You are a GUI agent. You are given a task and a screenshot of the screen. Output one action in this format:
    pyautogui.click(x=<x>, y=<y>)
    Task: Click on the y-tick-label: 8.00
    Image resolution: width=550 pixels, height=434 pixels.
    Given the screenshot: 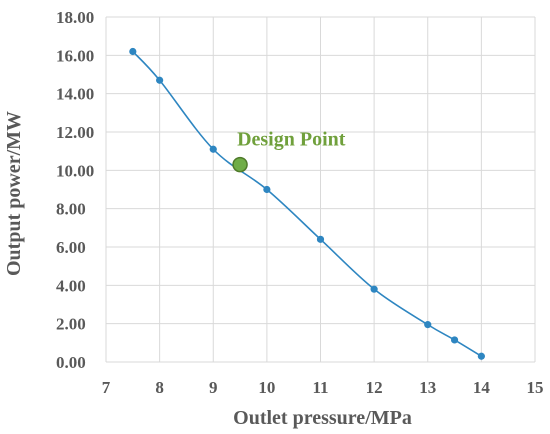 What is the action you would take?
    pyautogui.click(x=71, y=209)
    